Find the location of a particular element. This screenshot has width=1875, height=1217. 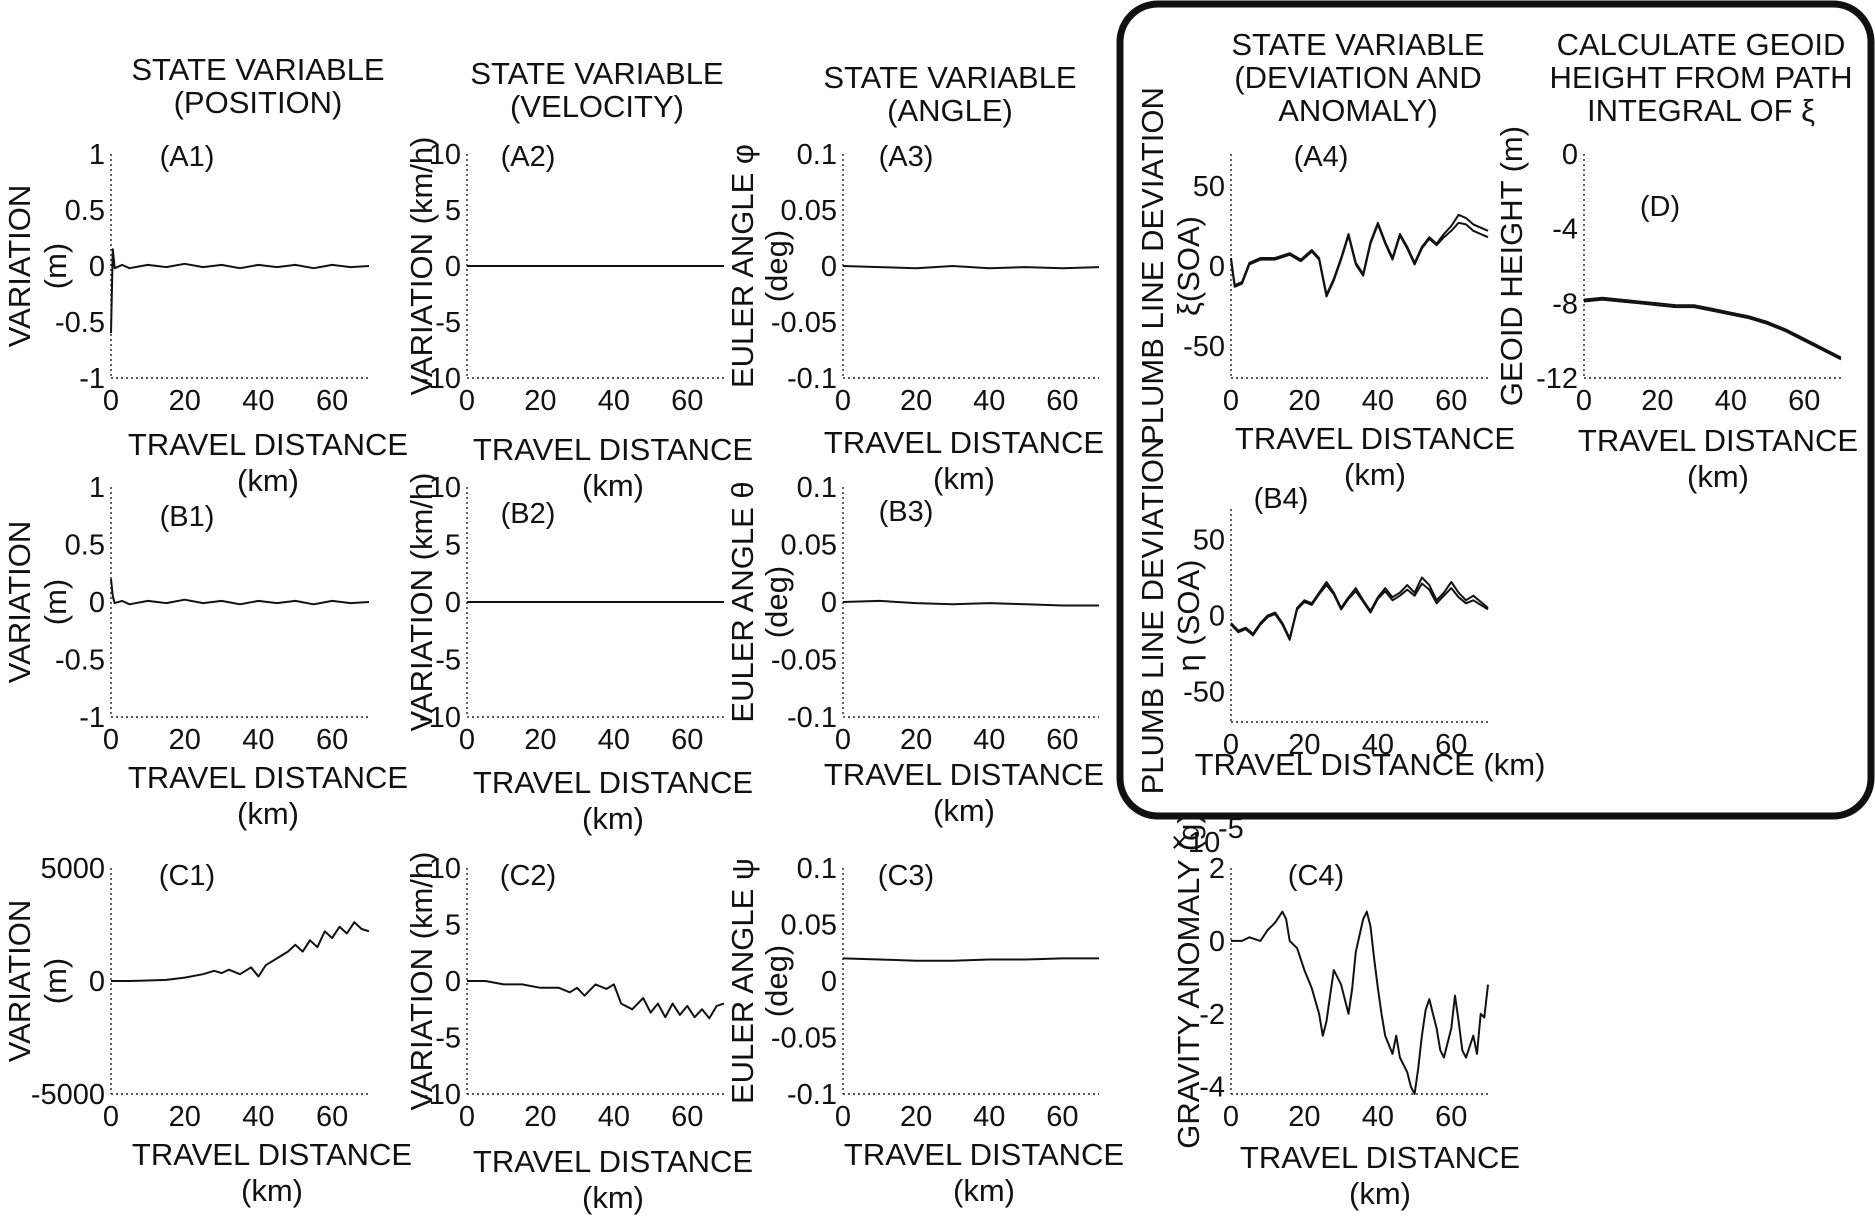

panel-label: (C4) is located at coordinates (1316, 876).